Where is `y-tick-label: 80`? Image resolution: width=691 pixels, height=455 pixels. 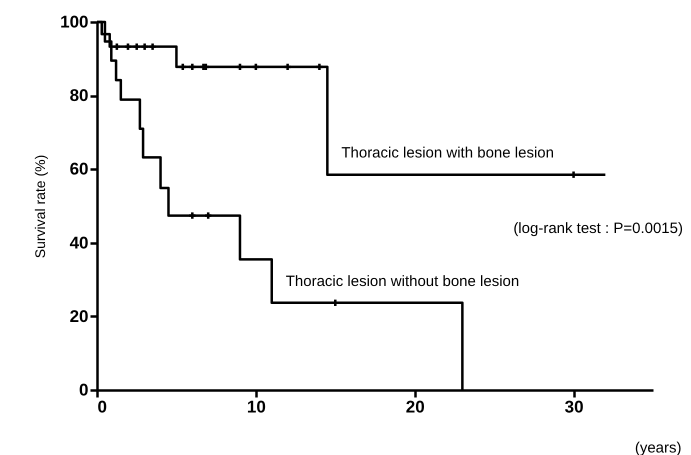
y-tick-label: 80 is located at coordinates (79, 96).